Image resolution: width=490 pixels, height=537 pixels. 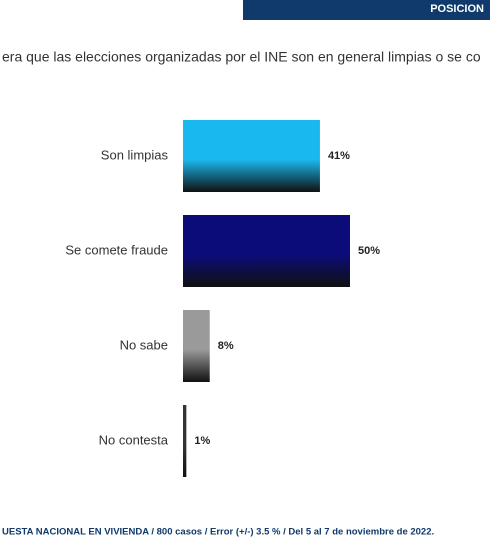 I want to click on header-tab, so click(x=366, y=10).